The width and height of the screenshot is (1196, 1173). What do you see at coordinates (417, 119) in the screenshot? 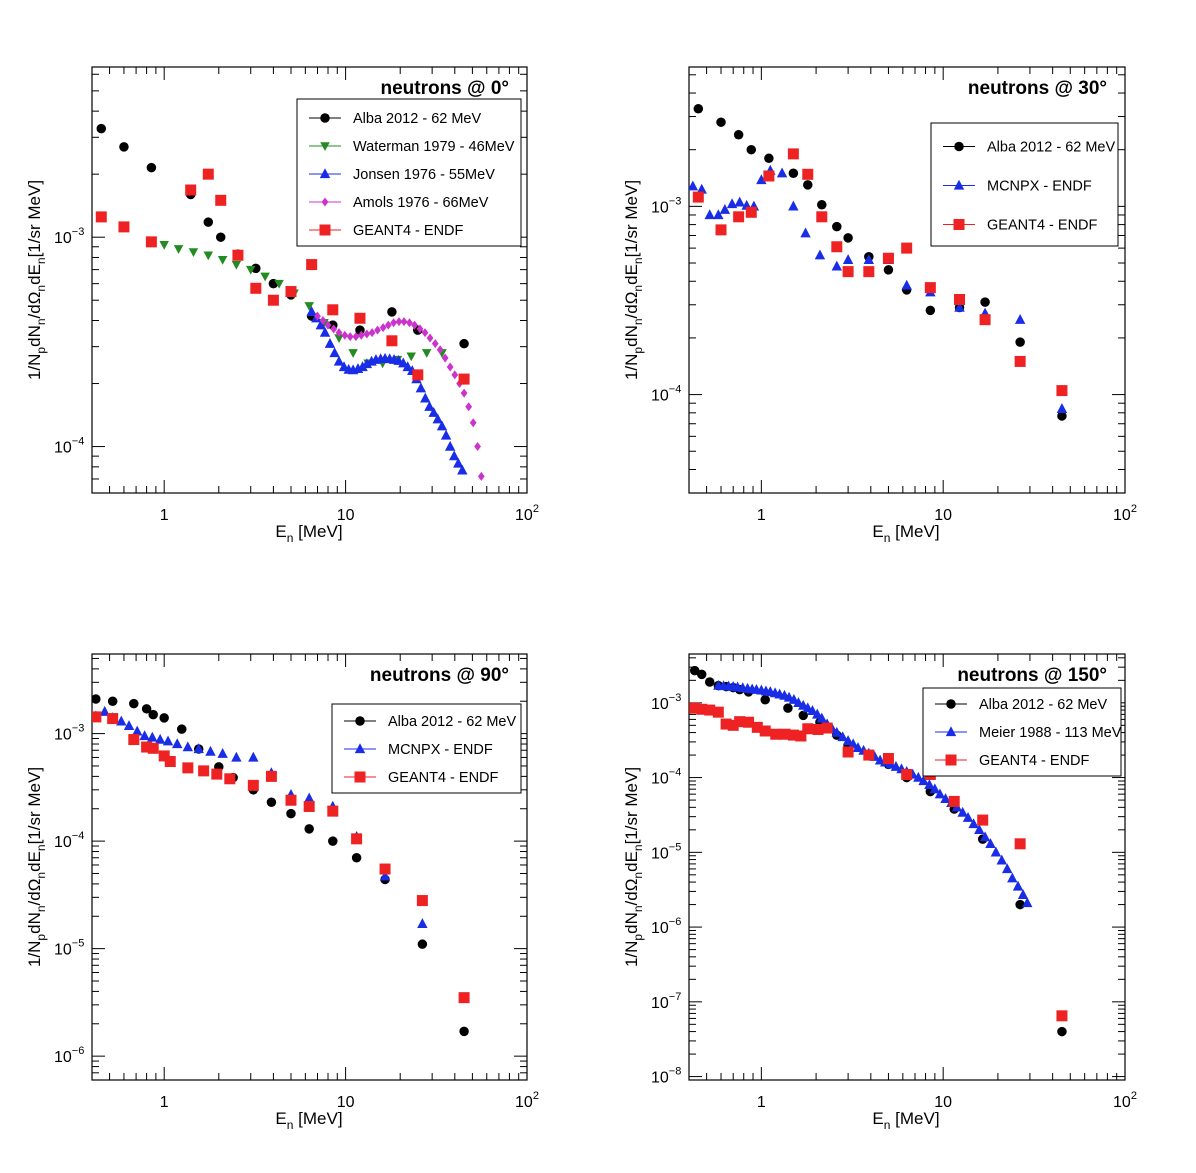
I see `legend-label: Alba 2012 - 62 MeV` at bounding box center [417, 119].